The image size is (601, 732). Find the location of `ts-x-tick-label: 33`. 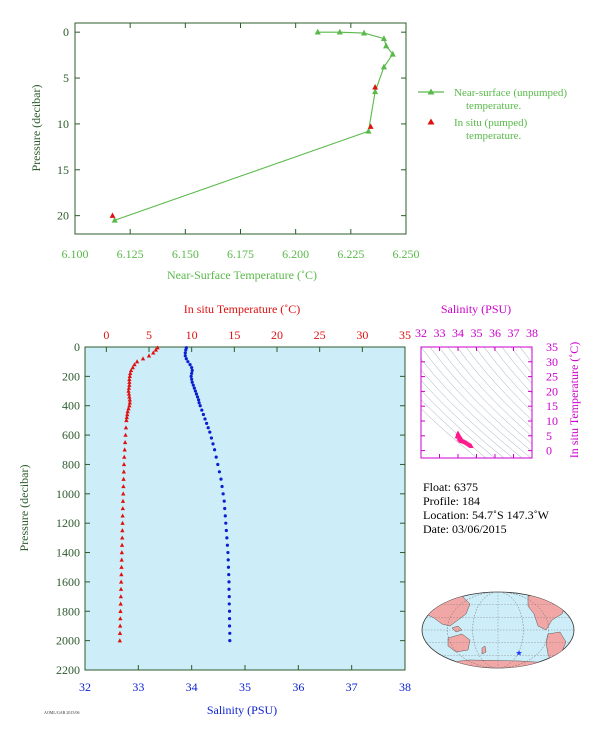

ts-x-tick-label: 33 is located at coordinates (440, 333).